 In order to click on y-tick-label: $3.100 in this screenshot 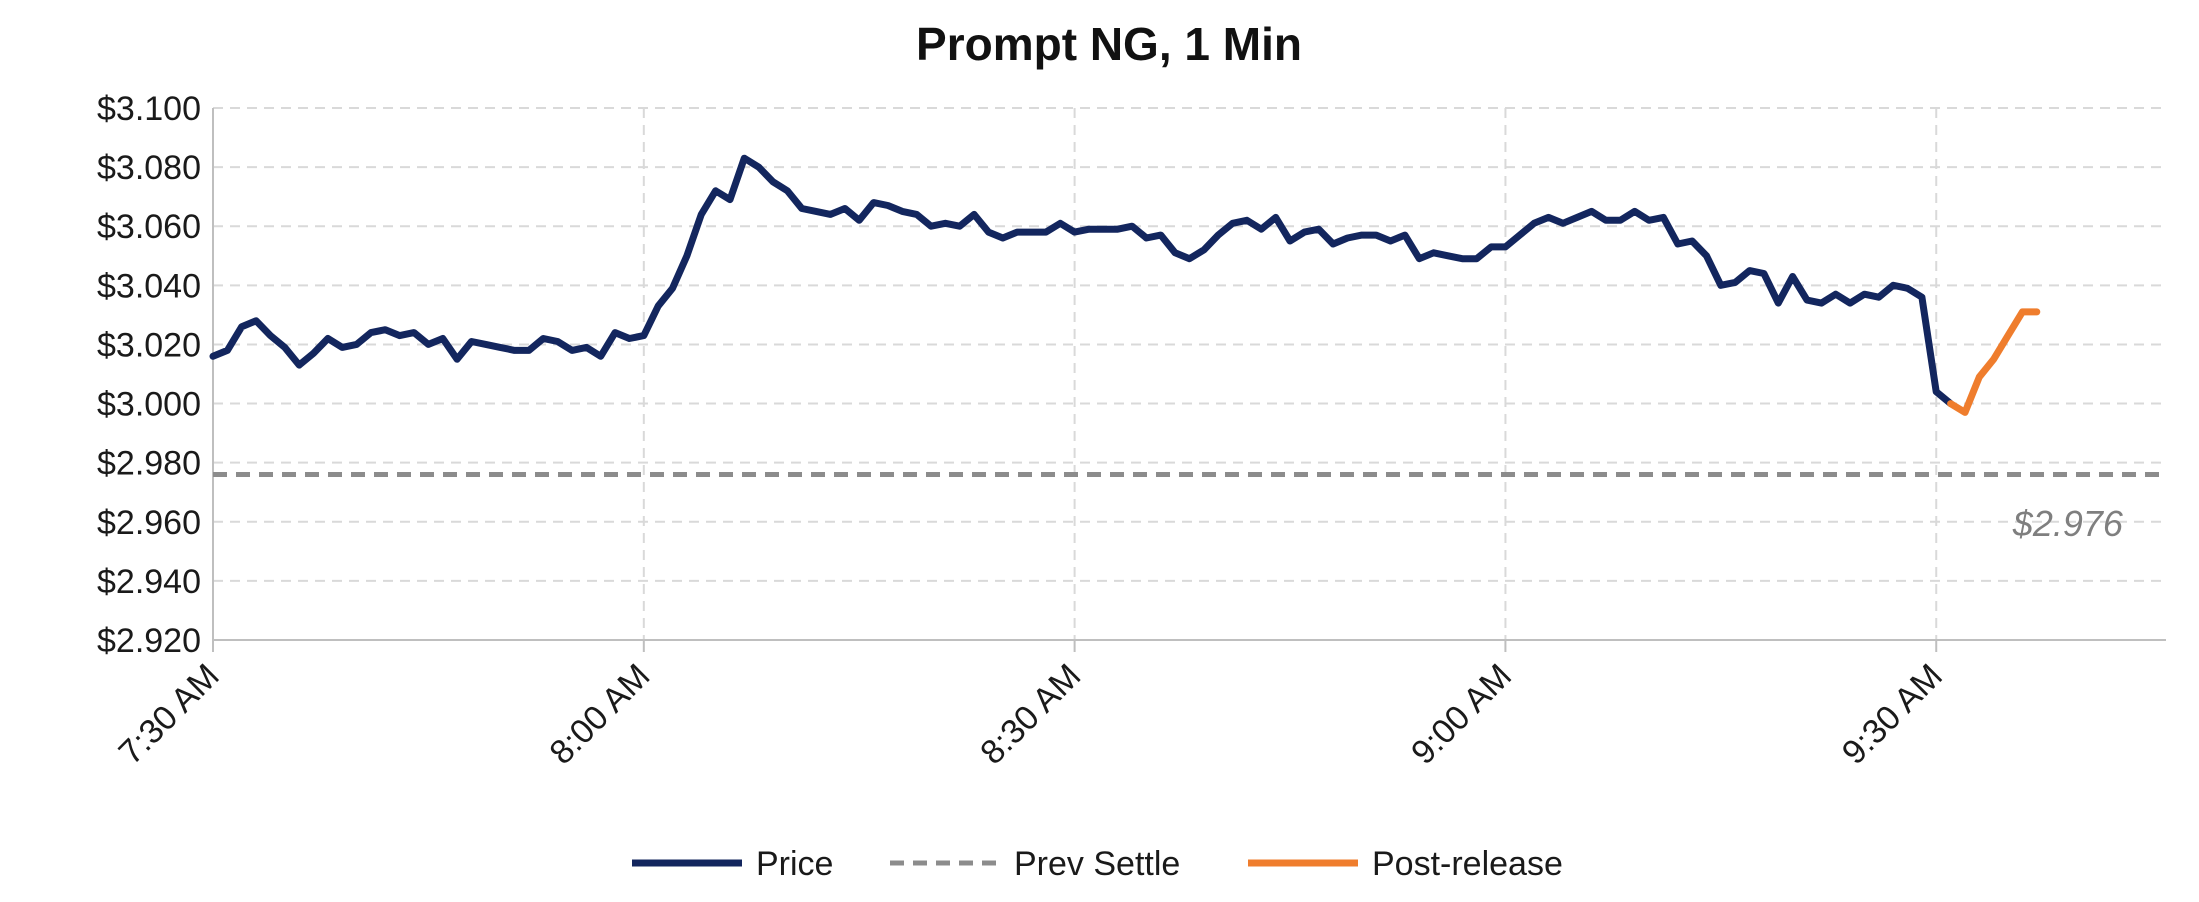, I will do `click(149, 109)`.